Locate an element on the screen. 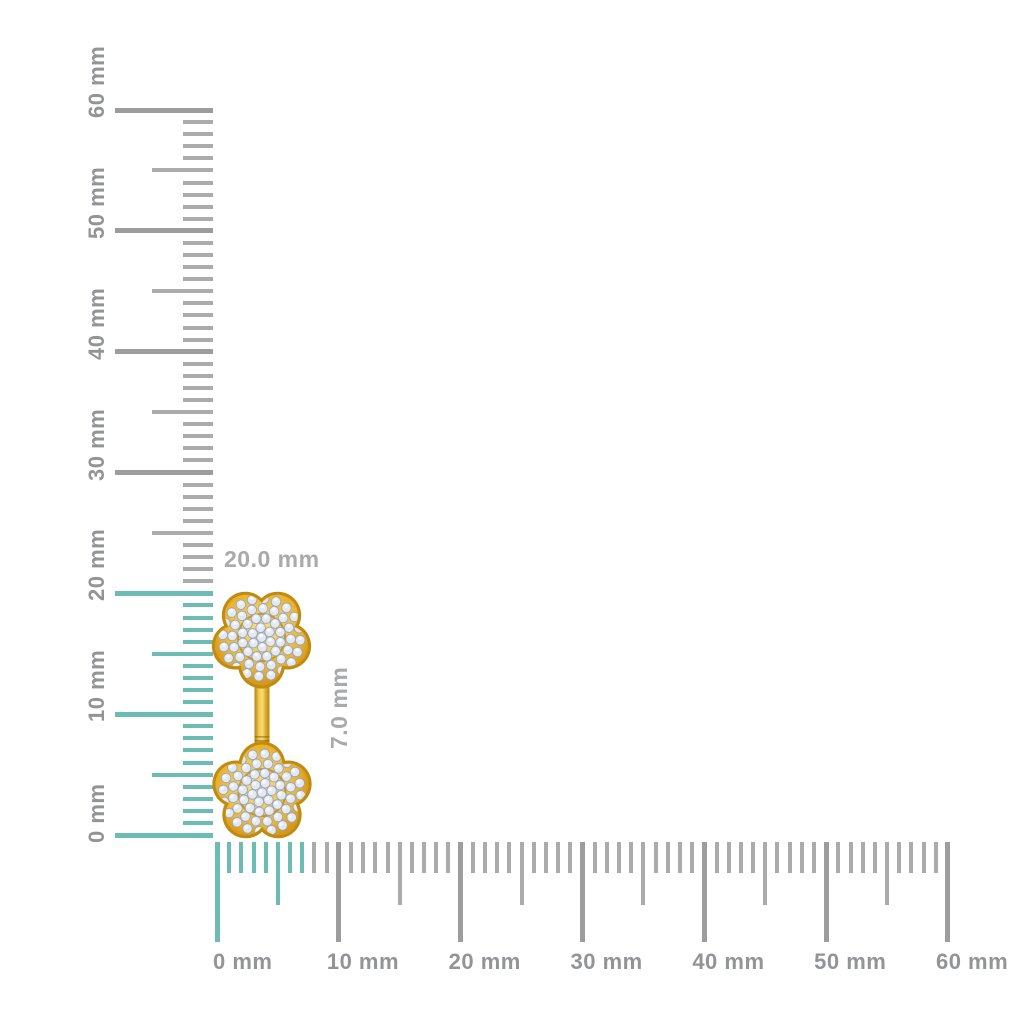  flower-top is located at coordinates (261, 640).